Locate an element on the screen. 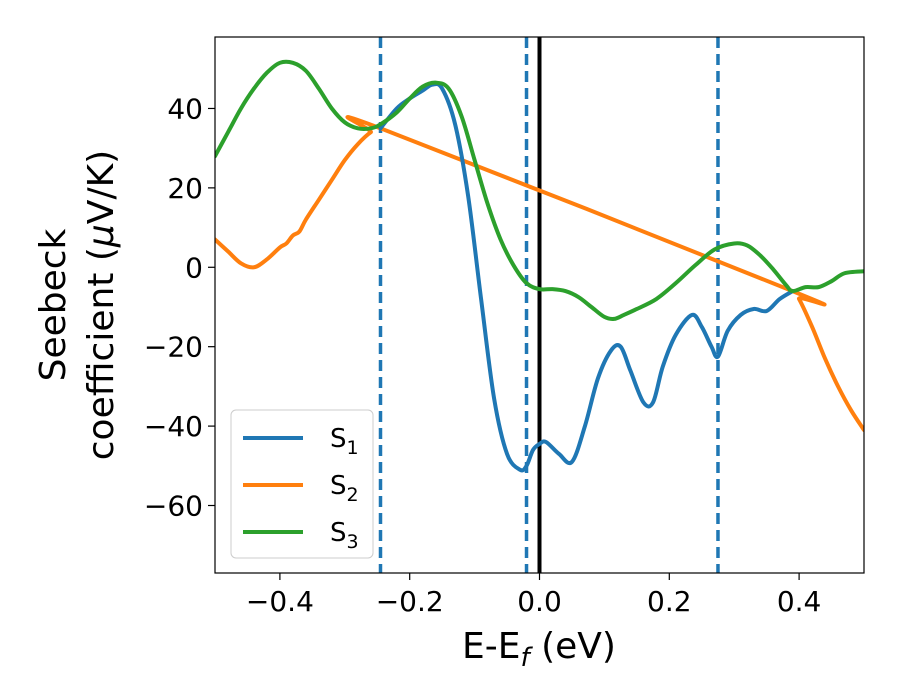 The height and width of the screenshot is (700, 900). y-tick-label: −20 is located at coordinates (173, 347).